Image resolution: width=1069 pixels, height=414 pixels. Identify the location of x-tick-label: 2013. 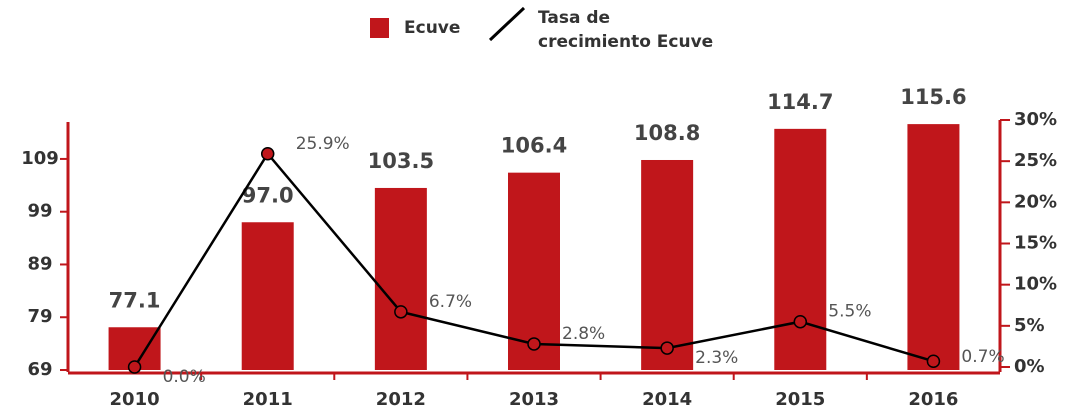
(534, 399).